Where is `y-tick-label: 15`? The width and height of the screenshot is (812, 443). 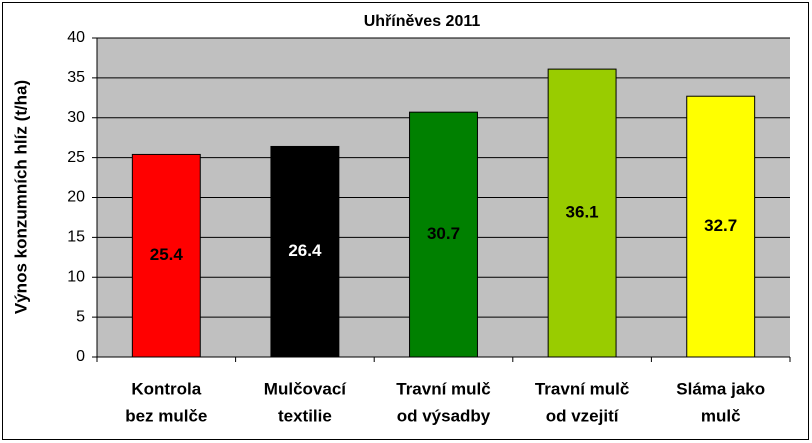 y-tick-label: 15 is located at coordinates (76, 237).